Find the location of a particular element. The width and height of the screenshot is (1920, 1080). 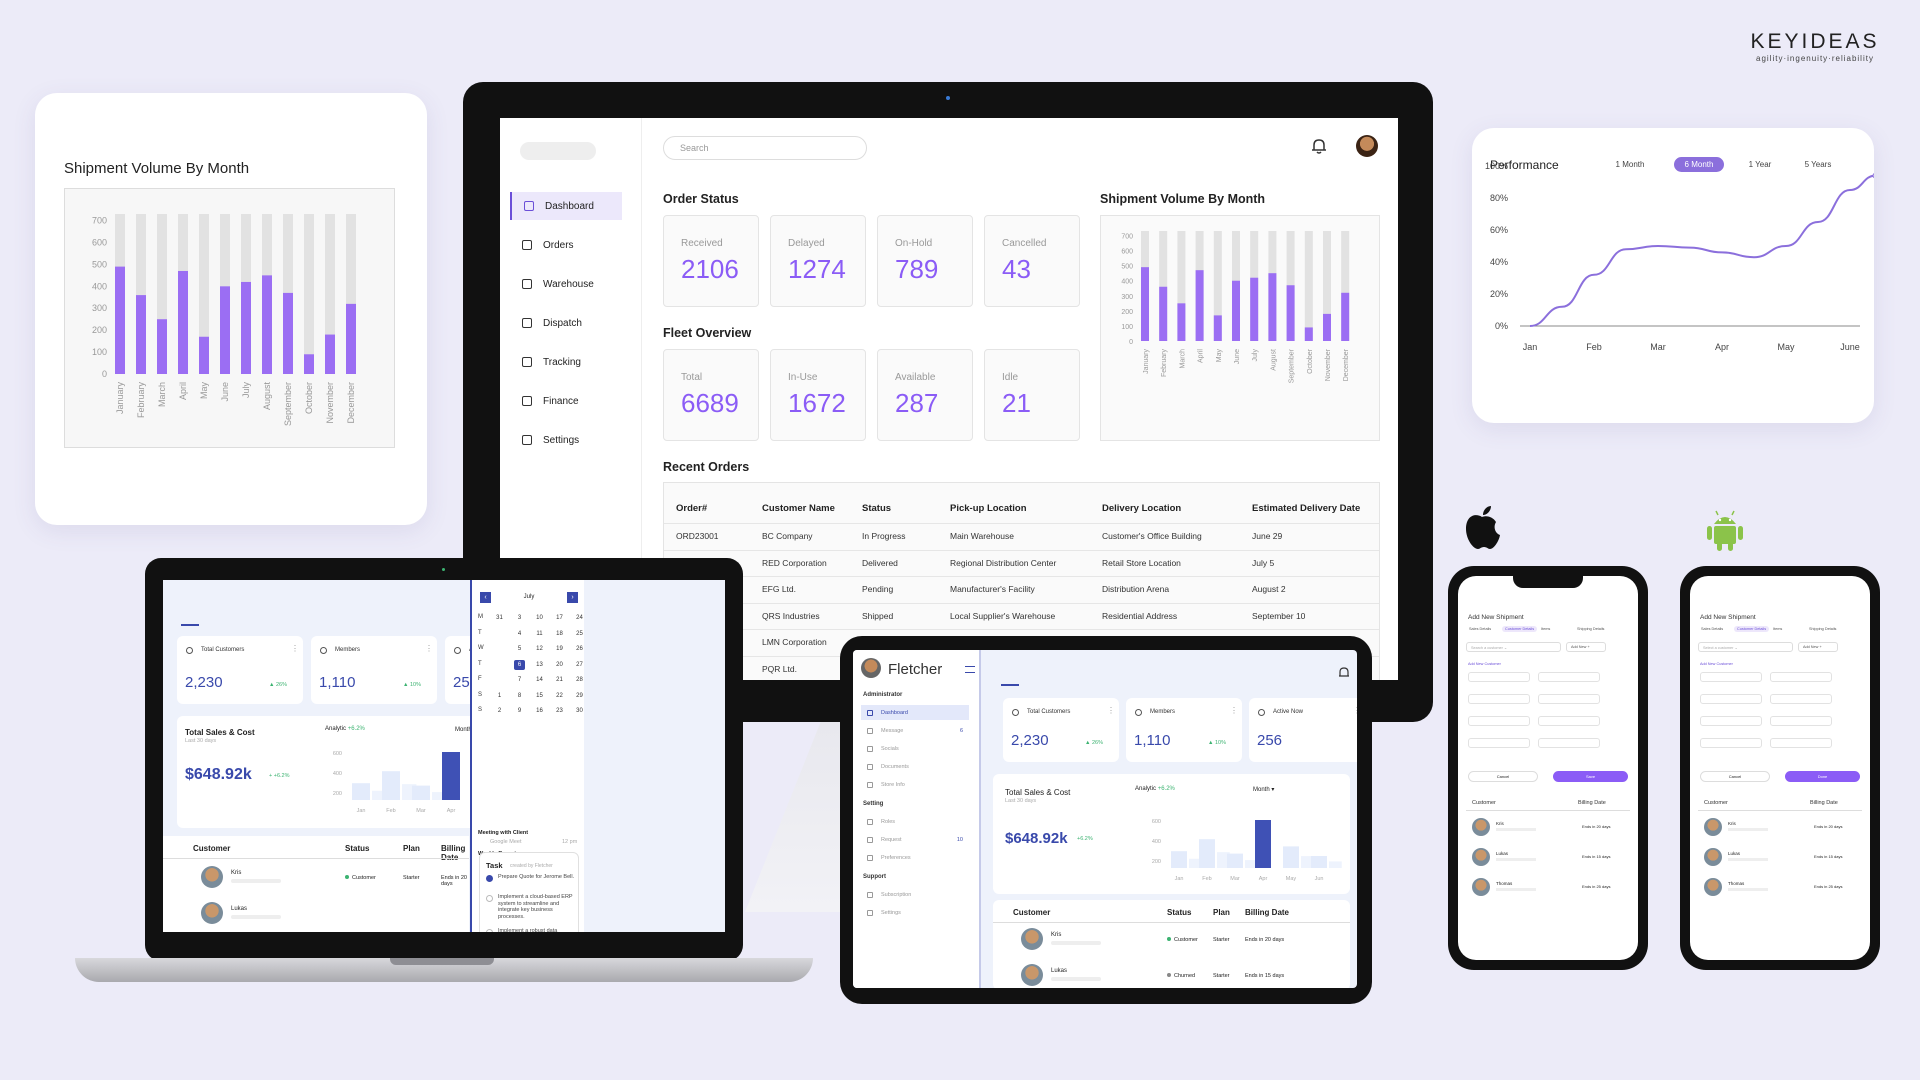

calendar-date: 22 is located at coordinates (559, 695).